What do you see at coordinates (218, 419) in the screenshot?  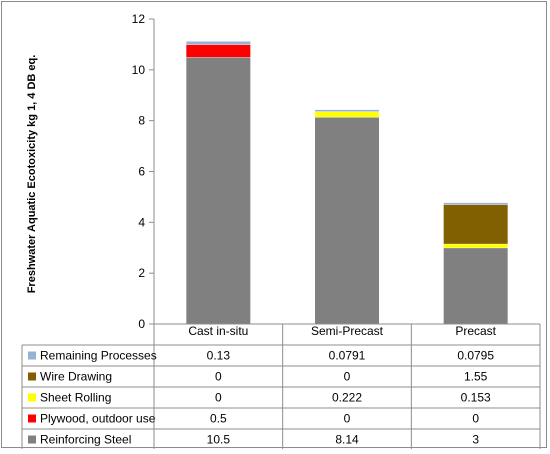 I see `data-label: 0.5` at bounding box center [218, 419].